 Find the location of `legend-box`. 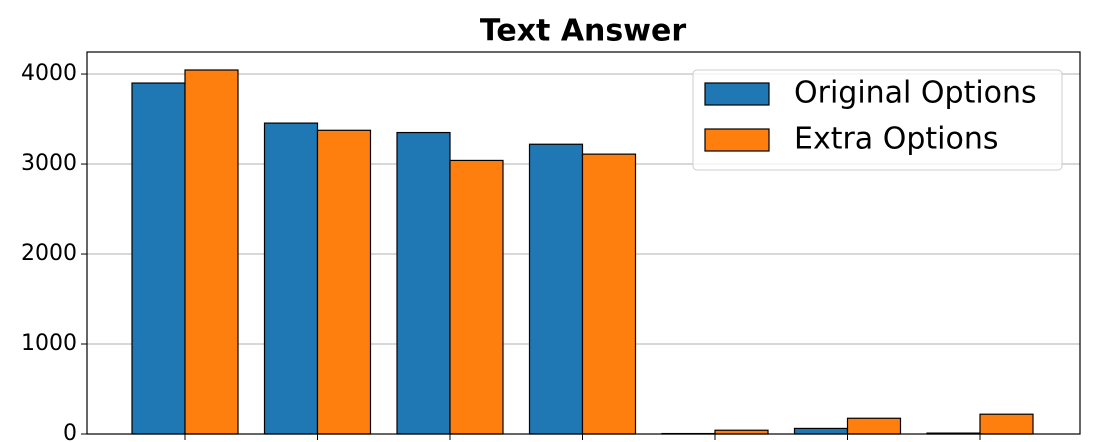

legend-box is located at coordinates (877, 120).